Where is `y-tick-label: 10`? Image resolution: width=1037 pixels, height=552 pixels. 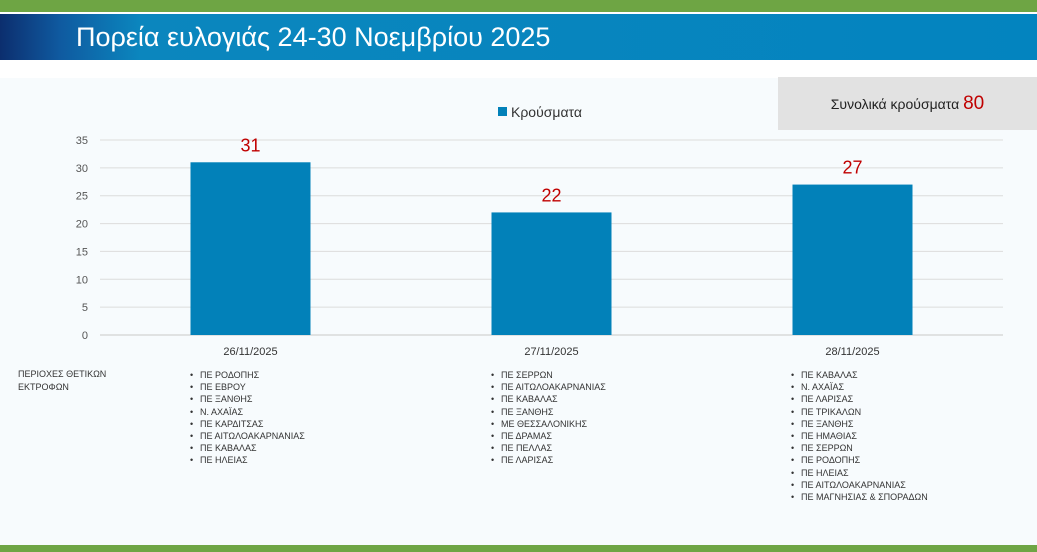 y-tick-label: 10 is located at coordinates (82, 280).